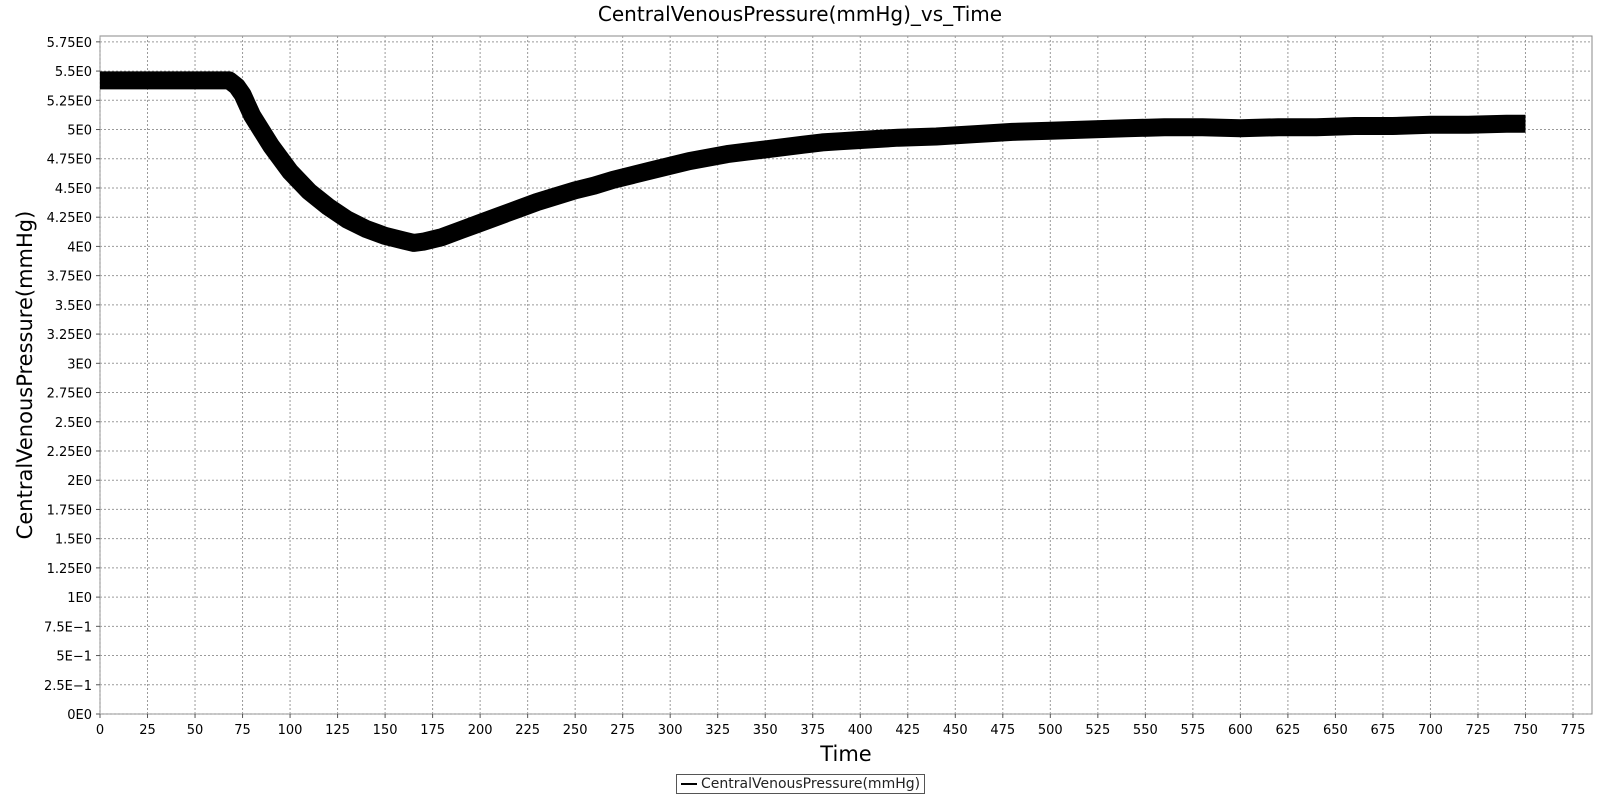  I want to click on y-axis-title: CentralVenousPressure(mmHg), so click(25, 375).